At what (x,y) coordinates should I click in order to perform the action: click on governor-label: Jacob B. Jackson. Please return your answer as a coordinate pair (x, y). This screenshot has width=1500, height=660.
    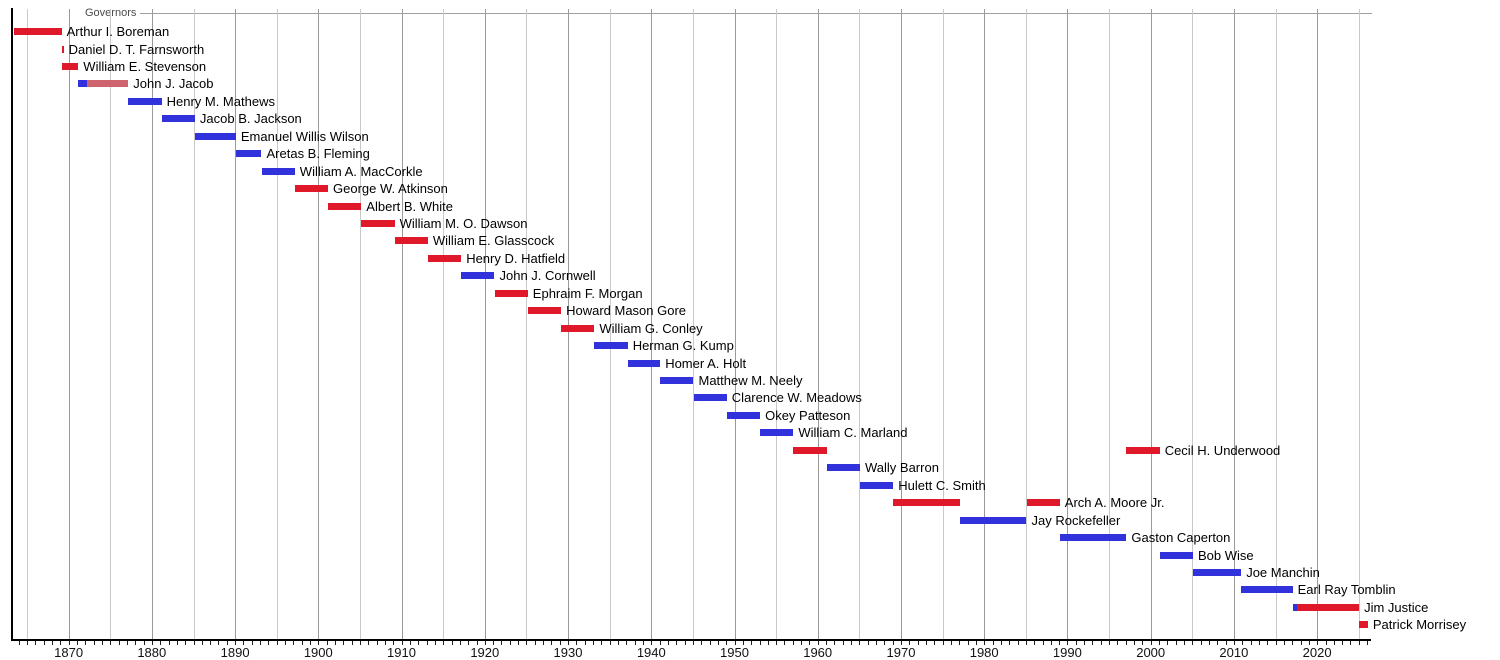
    Looking at the image, I should click on (250, 119).